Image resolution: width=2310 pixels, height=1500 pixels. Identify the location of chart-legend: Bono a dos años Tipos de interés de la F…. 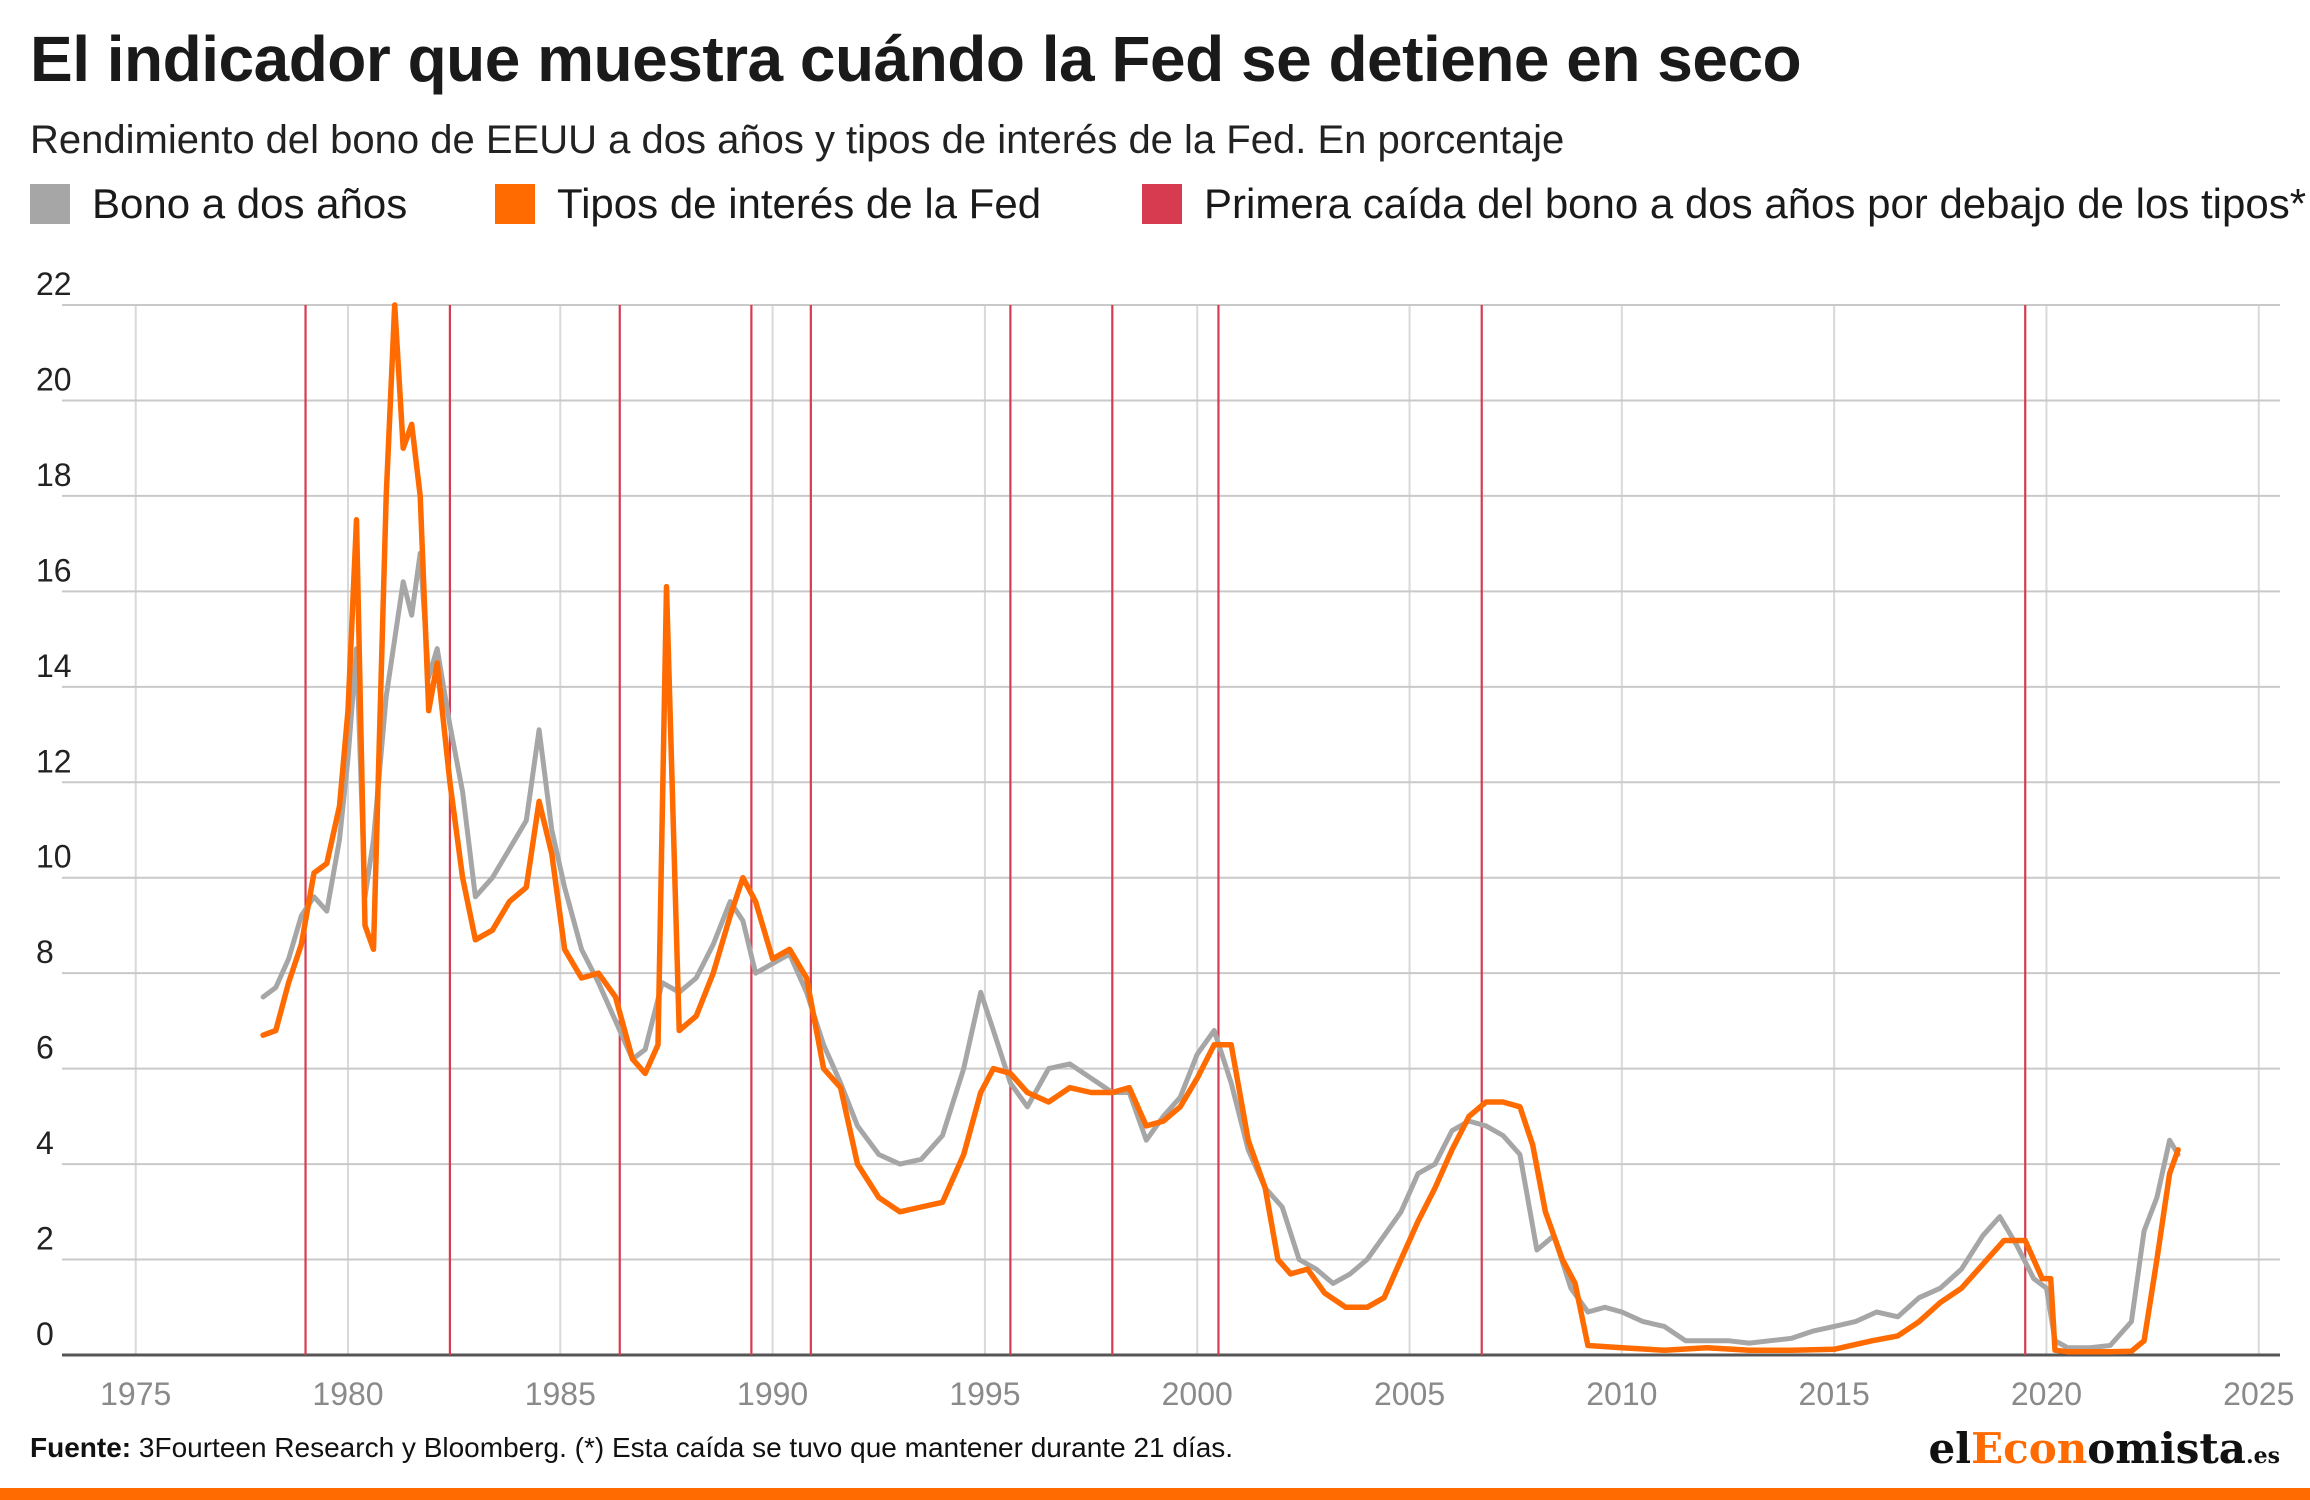
(1170, 210).